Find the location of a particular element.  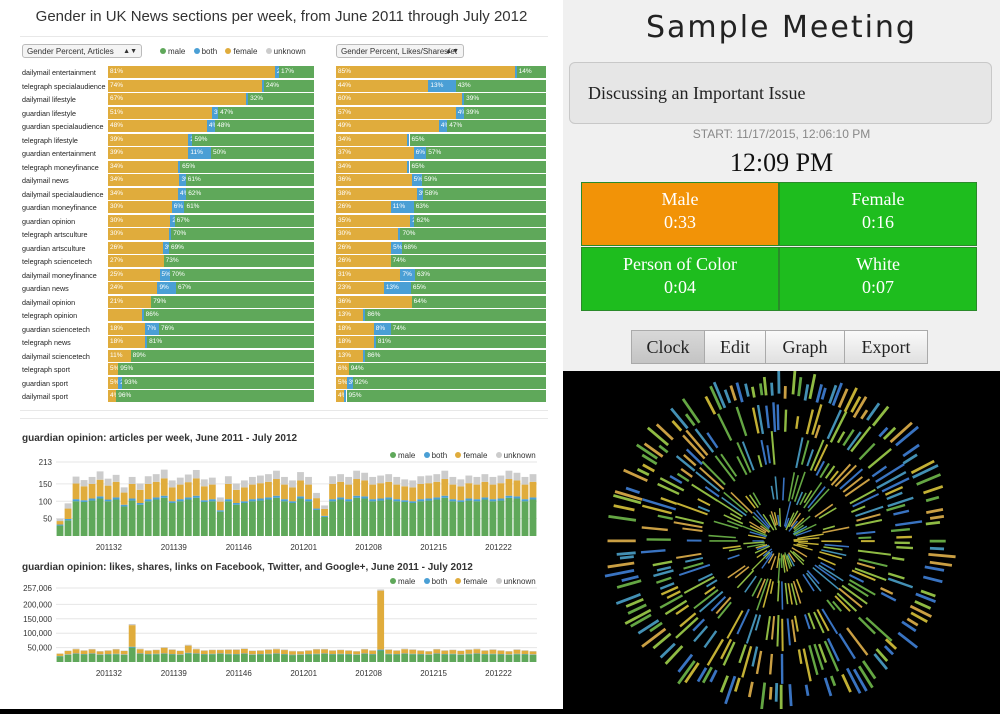

bar-row: 67%132% is located at coordinates (211, 99).